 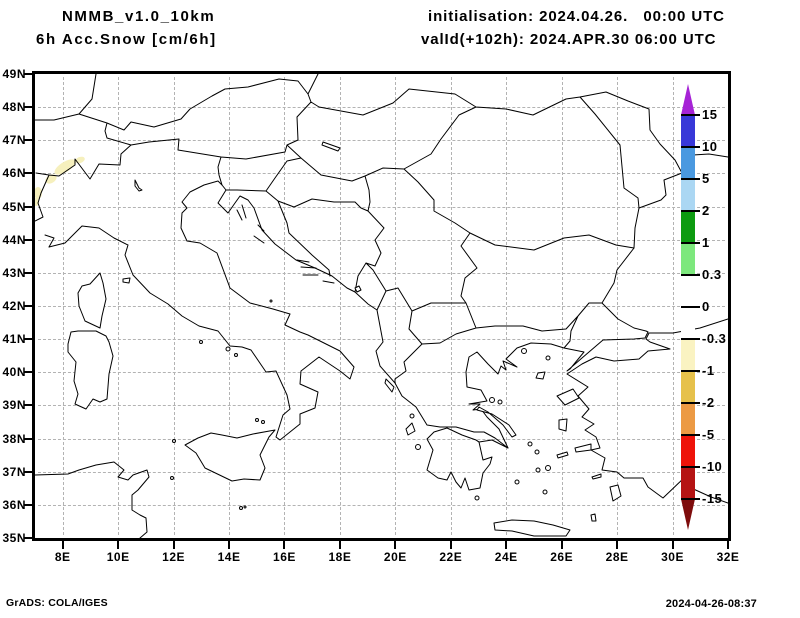 I want to click on colorbar-arrow-top, so click(x=688, y=99).